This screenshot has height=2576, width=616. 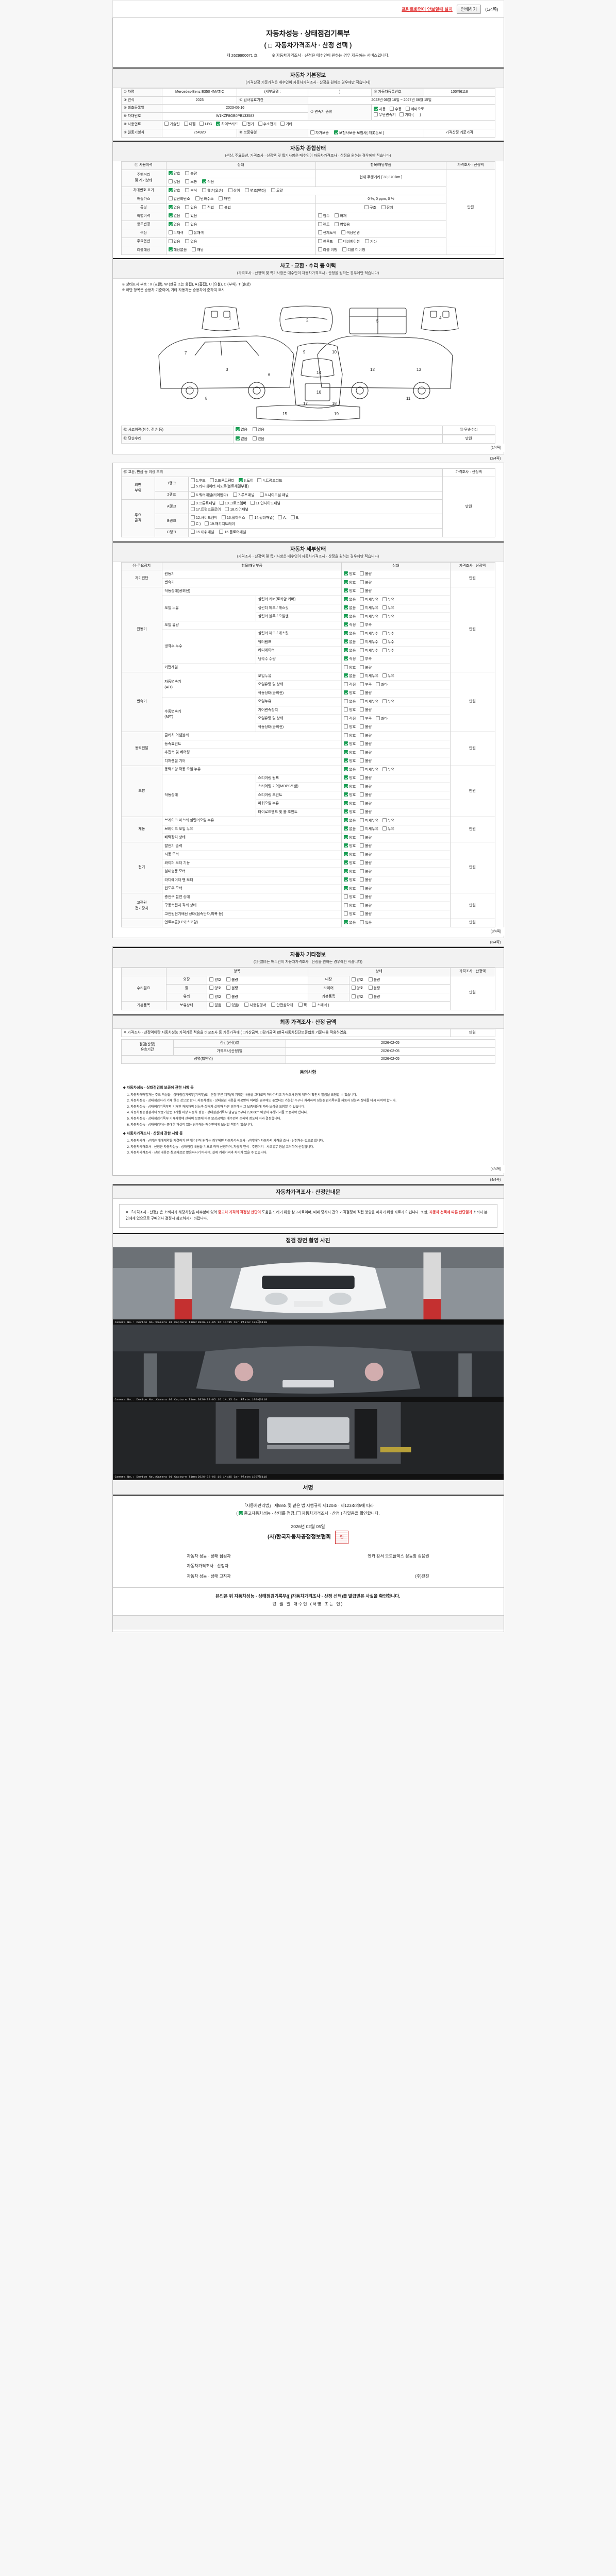 I want to click on option-accident-none: 없음, so click(x=241, y=430).